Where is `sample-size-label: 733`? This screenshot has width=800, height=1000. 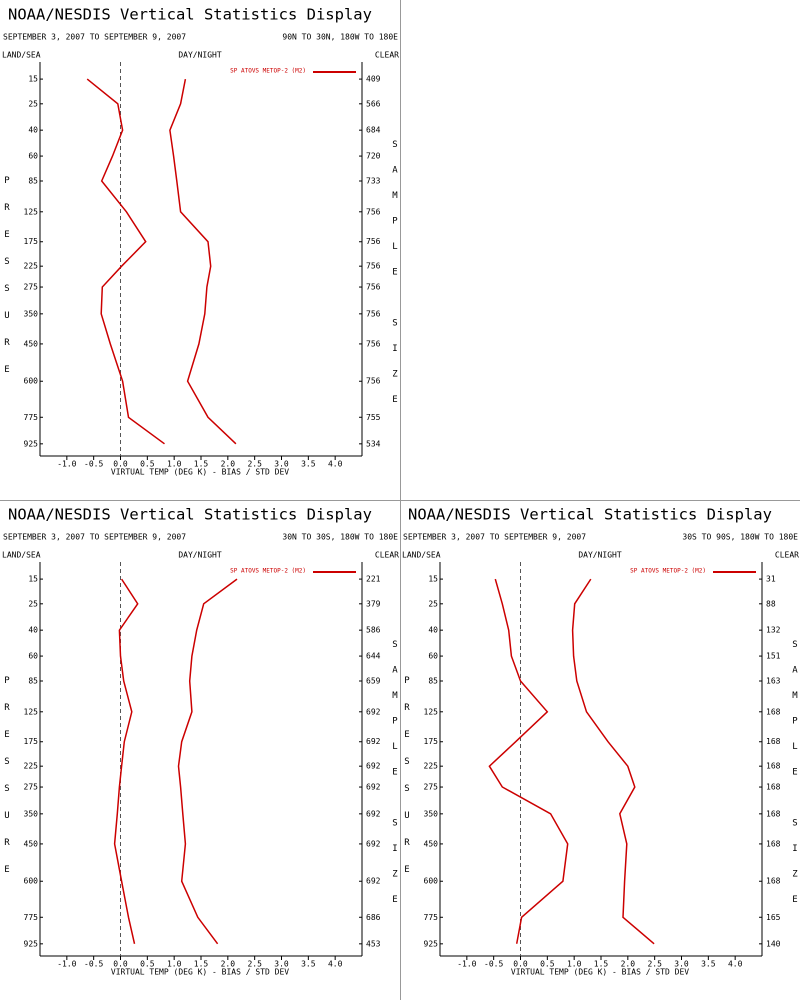 sample-size-label: 733 is located at coordinates (373, 180).